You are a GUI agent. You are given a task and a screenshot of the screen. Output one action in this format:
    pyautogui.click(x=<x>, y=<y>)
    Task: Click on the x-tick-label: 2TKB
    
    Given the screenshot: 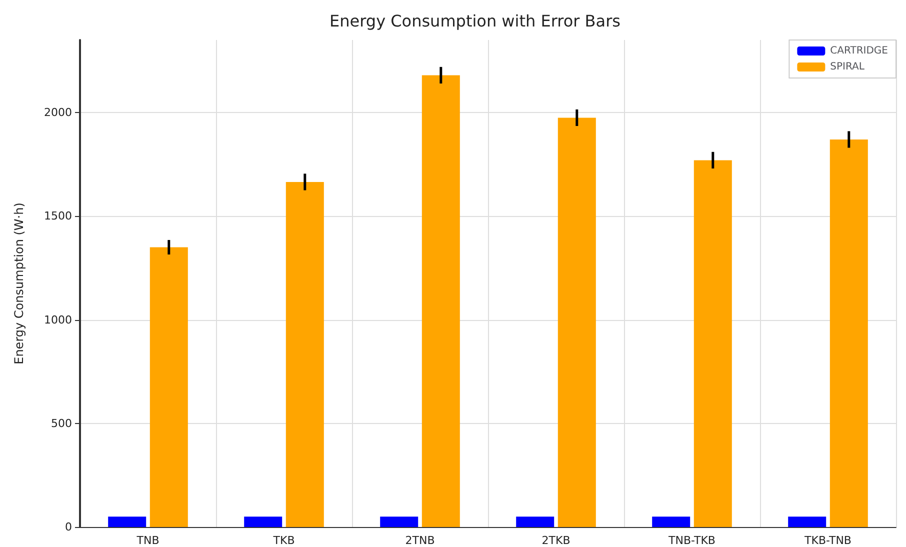 What is the action you would take?
    pyautogui.click(x=556, y=540)
    